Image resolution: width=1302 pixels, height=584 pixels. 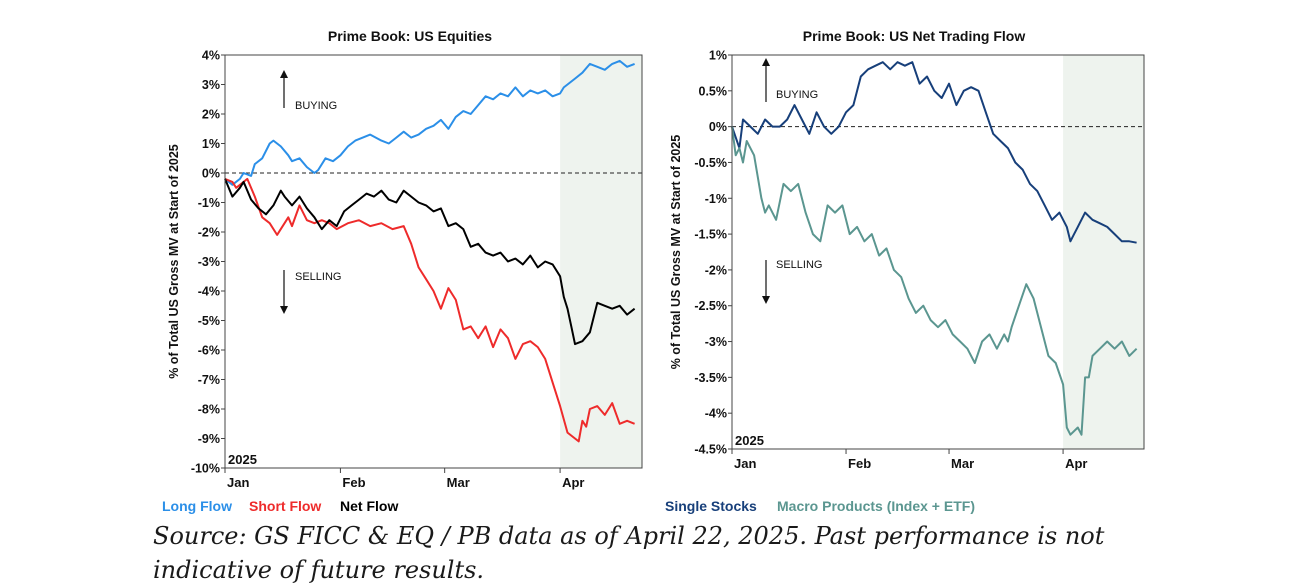 What do you see at coordinates (209, 380) in the screenshot?
I see `y-tick-label: -7%` at bounding box center [209, 380].